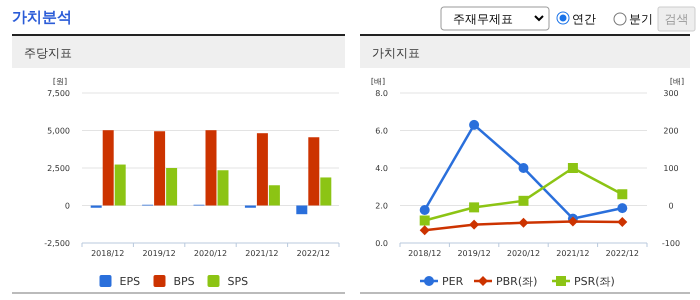 This screenshot has width=700, height=300. What do you see at coordinates (671, 243) in the screenshot?
I see `y2-tick-label: -100` at bounding box center [671, 243].